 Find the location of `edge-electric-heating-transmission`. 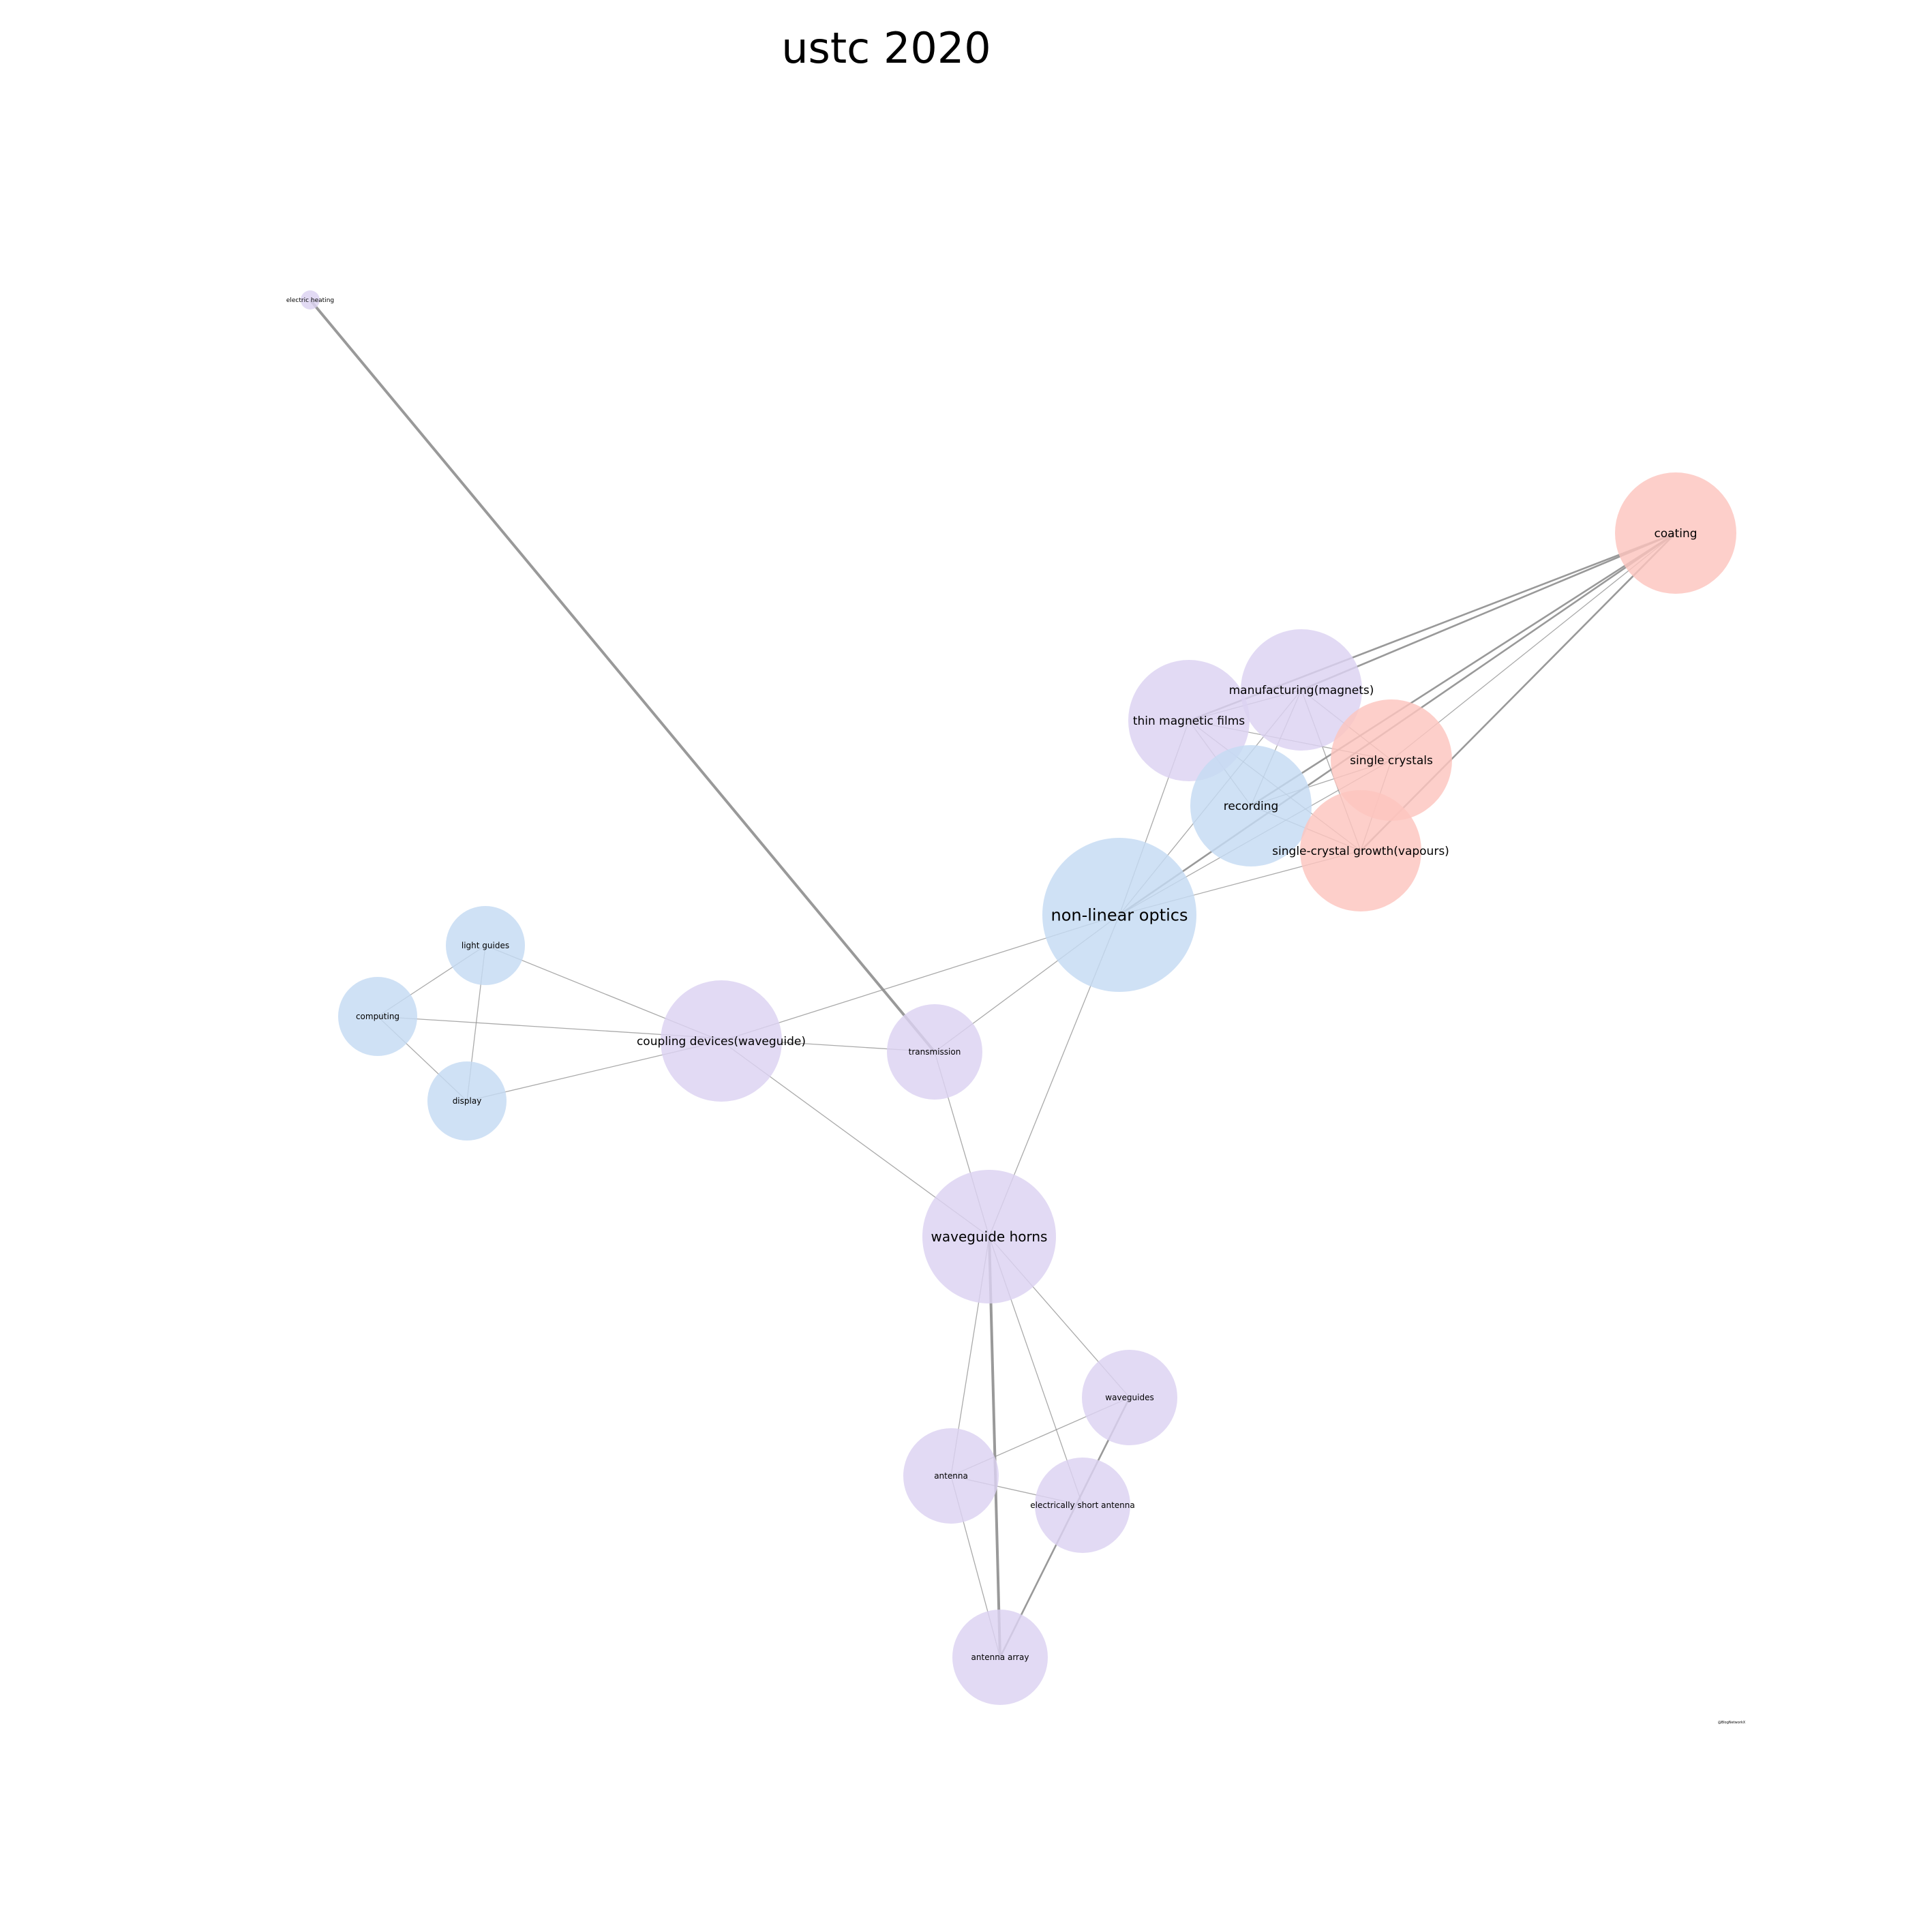

edge-electric-heating-transmission is located at coordinates (622, 676).